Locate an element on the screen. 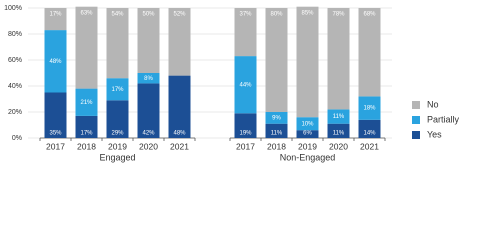 This screenshot has width=480, height=240. value-label: 80% is located at coordinates (276, 15).